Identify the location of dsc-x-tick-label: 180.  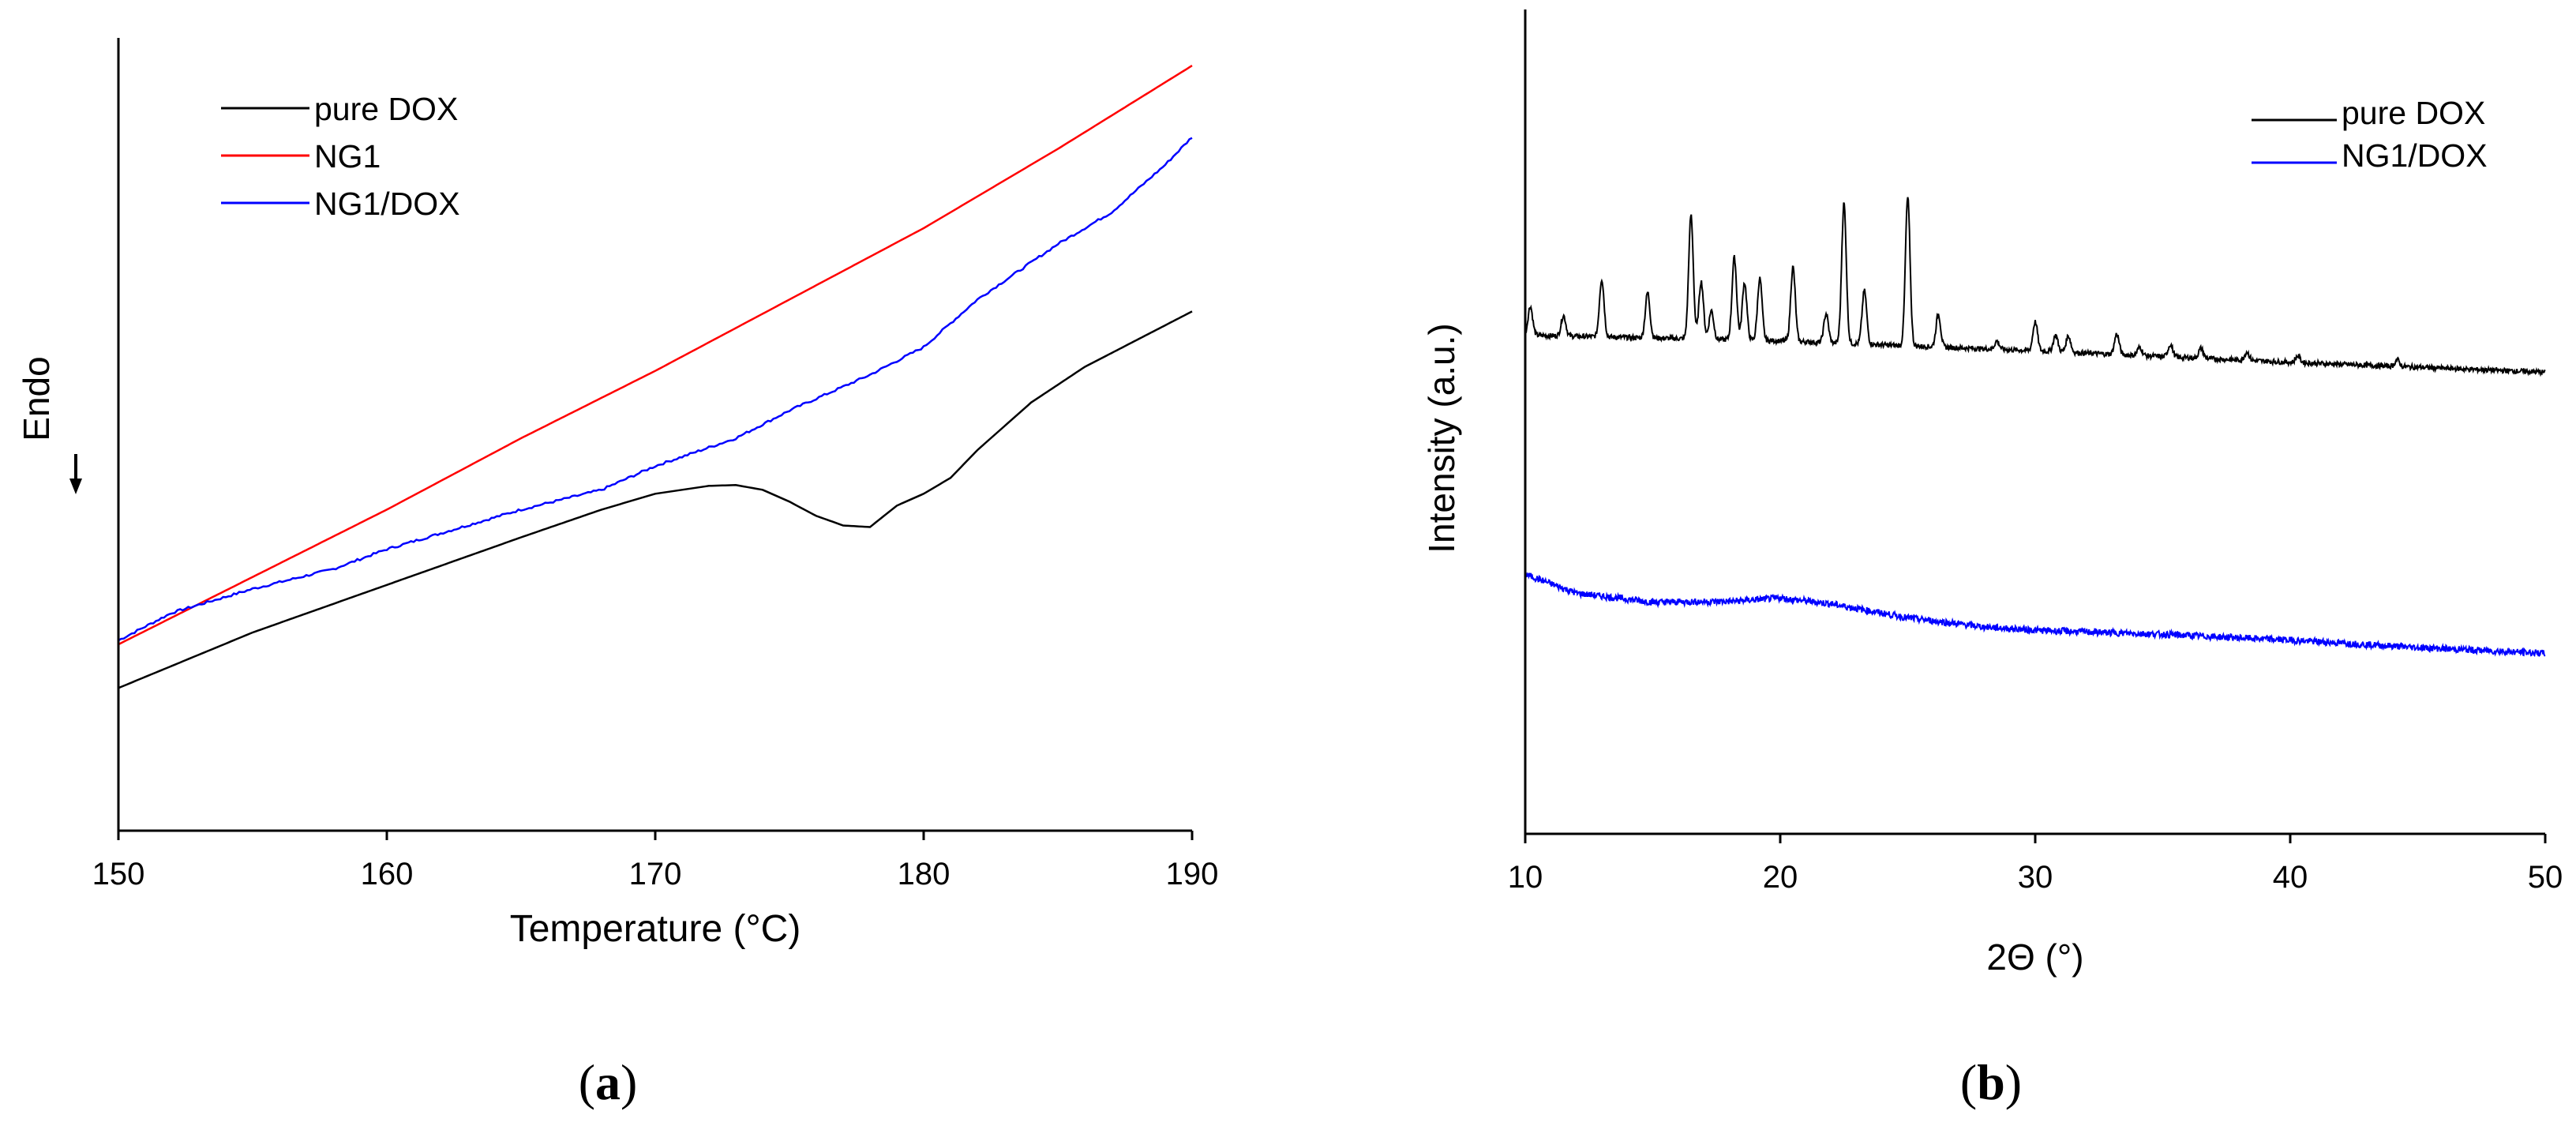
(925, 874).